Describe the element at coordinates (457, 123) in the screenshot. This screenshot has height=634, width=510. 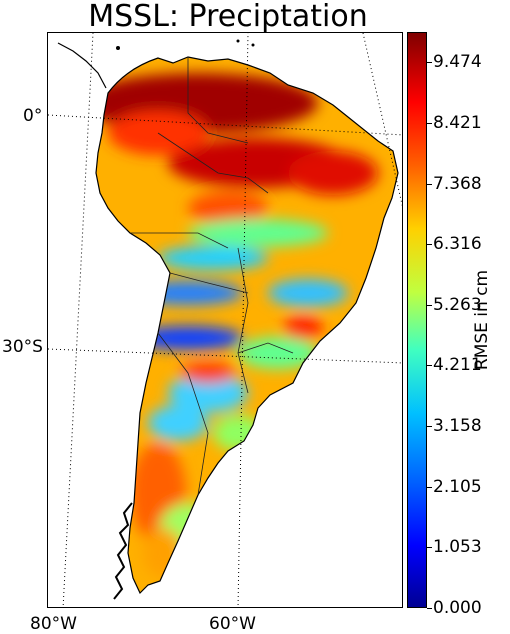
I see `colorbar-tick-label: 8.421` at that location.